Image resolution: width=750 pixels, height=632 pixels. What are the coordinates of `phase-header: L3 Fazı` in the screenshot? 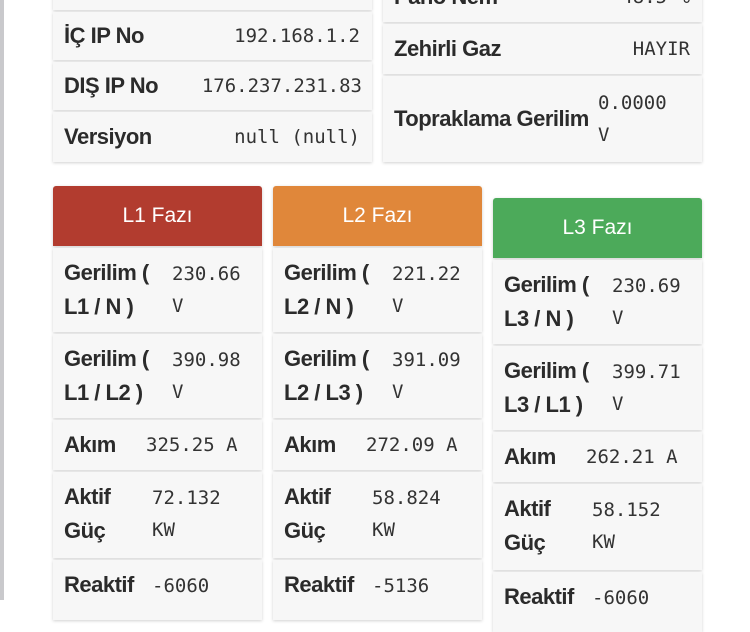 It's located at (597, 228).